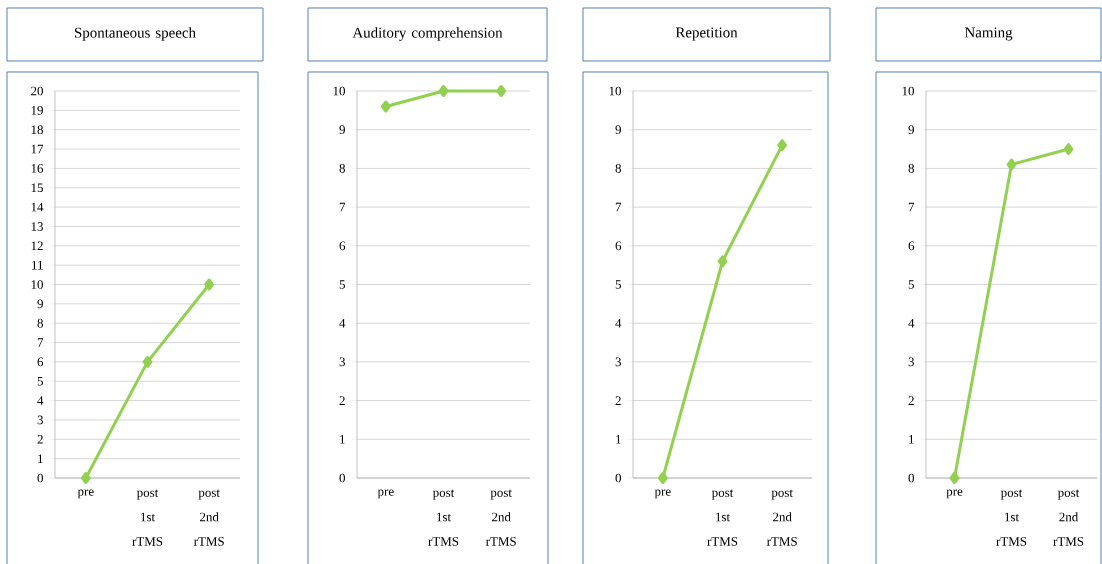  I want to click on y-tick-label: 15, so click(37, 188).